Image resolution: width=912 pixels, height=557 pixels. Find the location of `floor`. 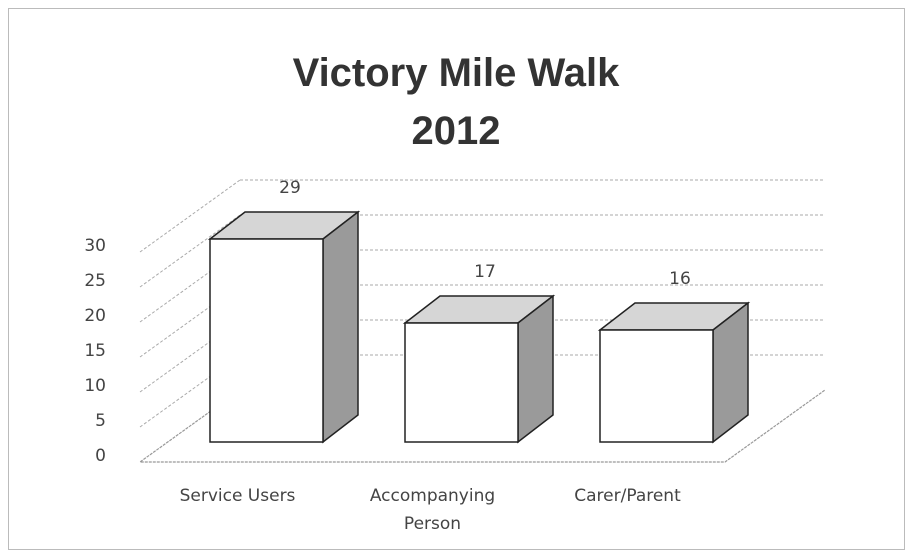

floor is located at coordinates (482, 426).